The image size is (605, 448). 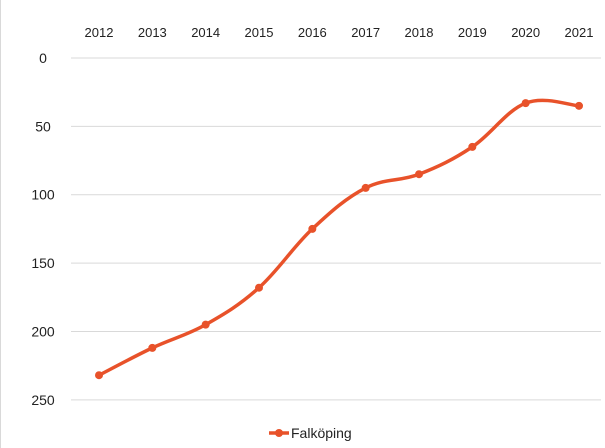 What do you see at coordinates (205, 32) in the screenshot?
I see `x-tick-label: 2014` at bounding box center [205, 32].